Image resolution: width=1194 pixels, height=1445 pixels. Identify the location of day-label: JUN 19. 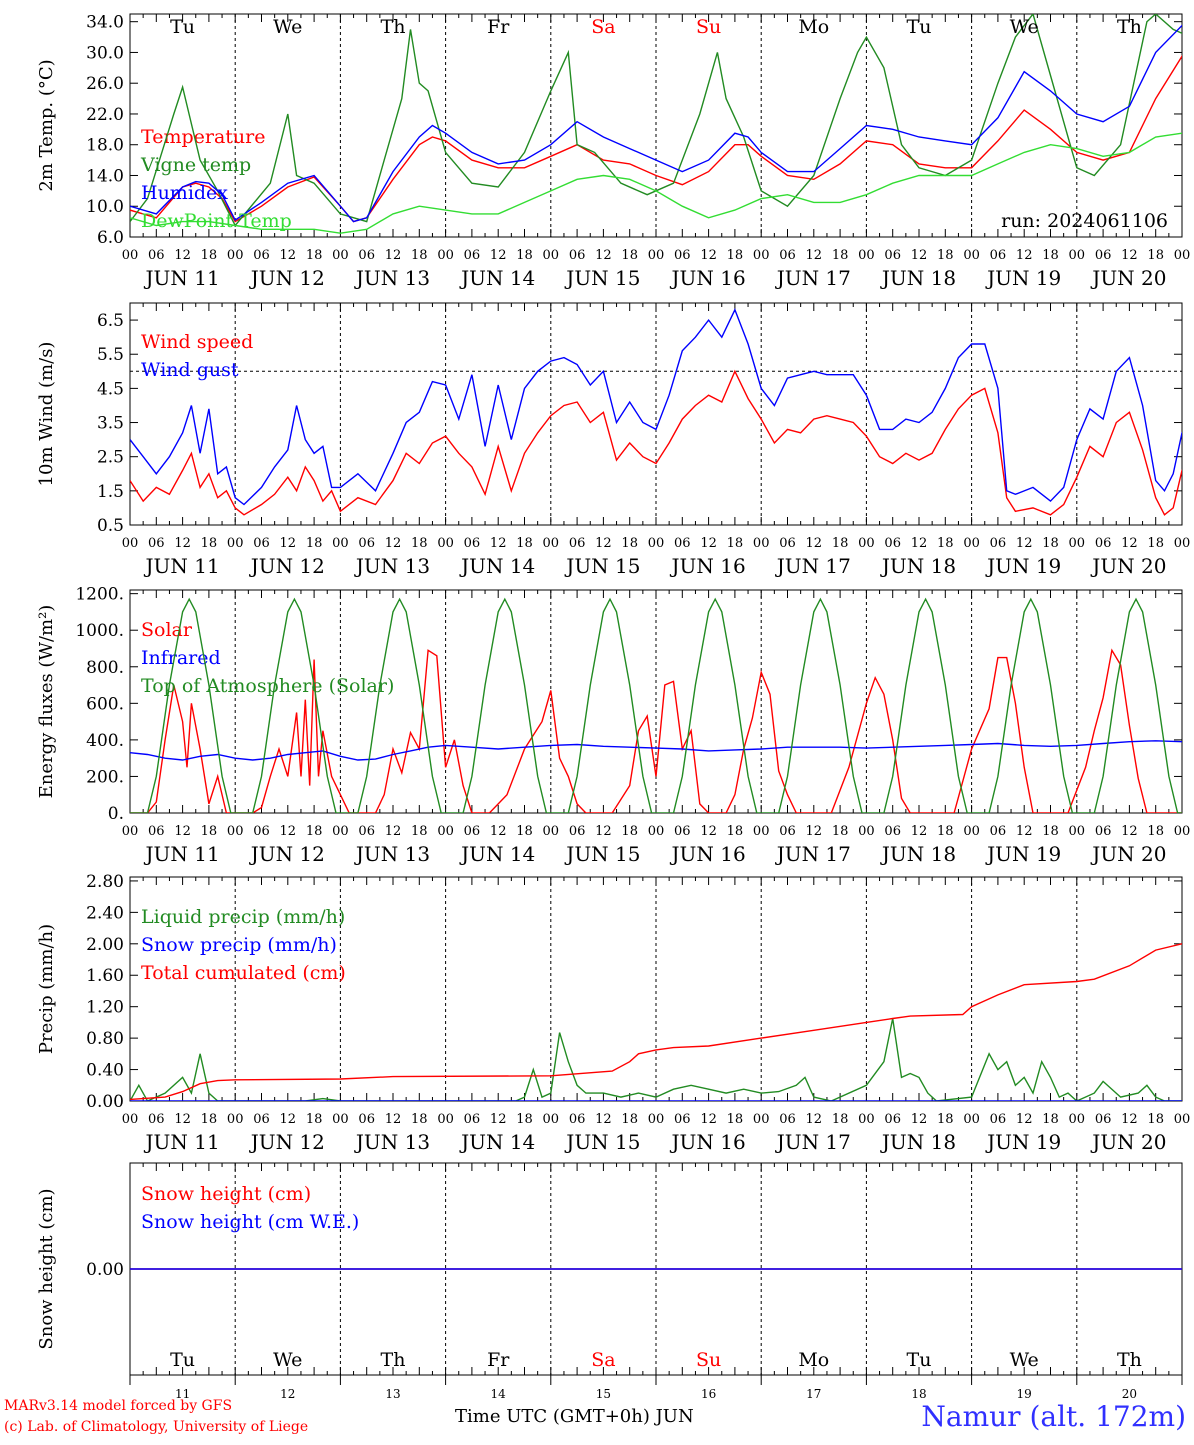
(1023, 566).